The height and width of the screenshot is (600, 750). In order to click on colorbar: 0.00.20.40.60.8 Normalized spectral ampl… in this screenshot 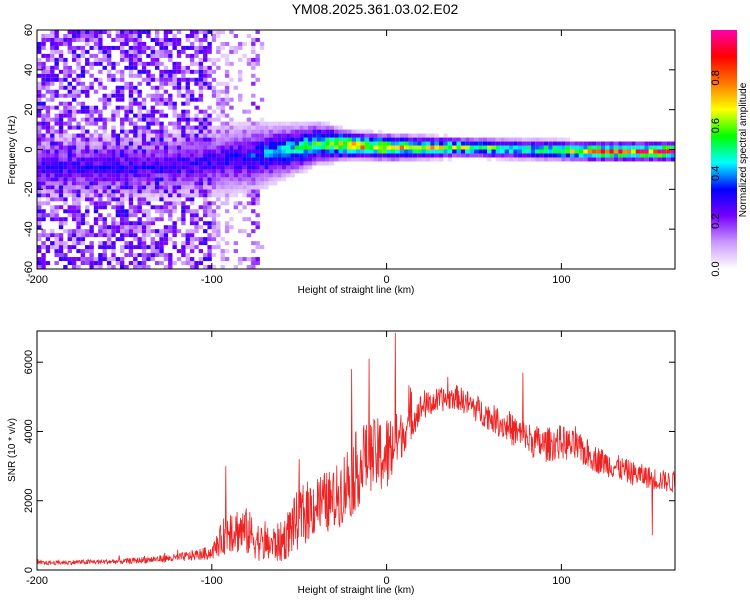, I will do `click(729, 153)`.